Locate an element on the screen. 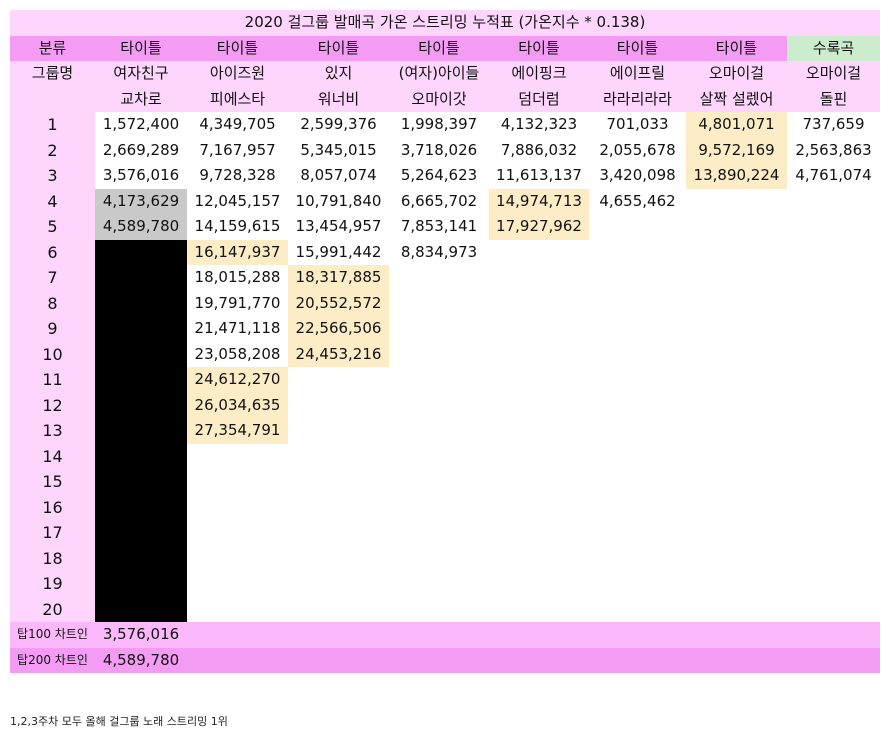 Image resolution: width=891 pixels, height=743 pixels. rank-row: 20 is located at coordinates (445, 609).